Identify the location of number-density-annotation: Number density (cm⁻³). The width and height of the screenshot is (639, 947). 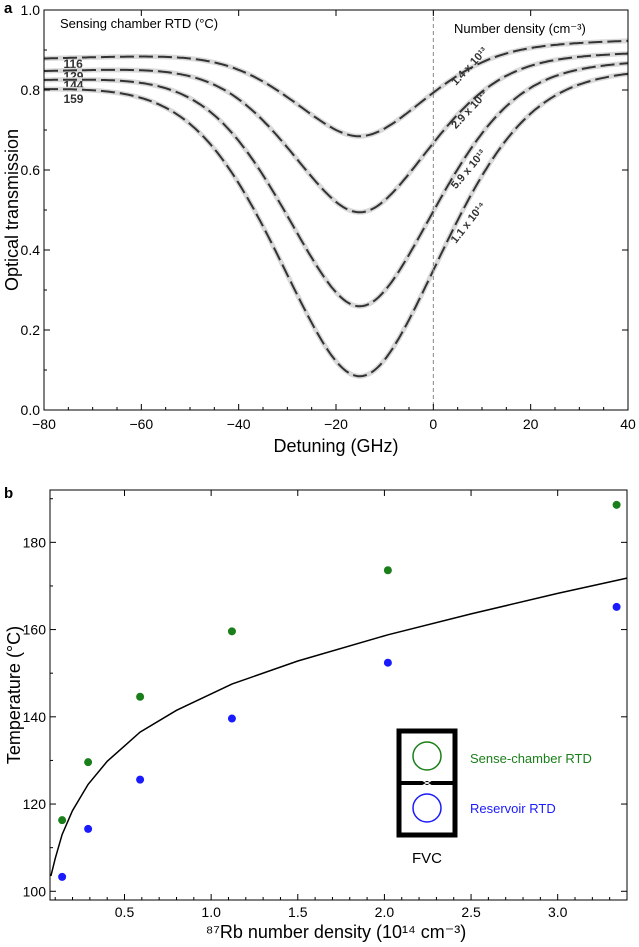
(520, 28).